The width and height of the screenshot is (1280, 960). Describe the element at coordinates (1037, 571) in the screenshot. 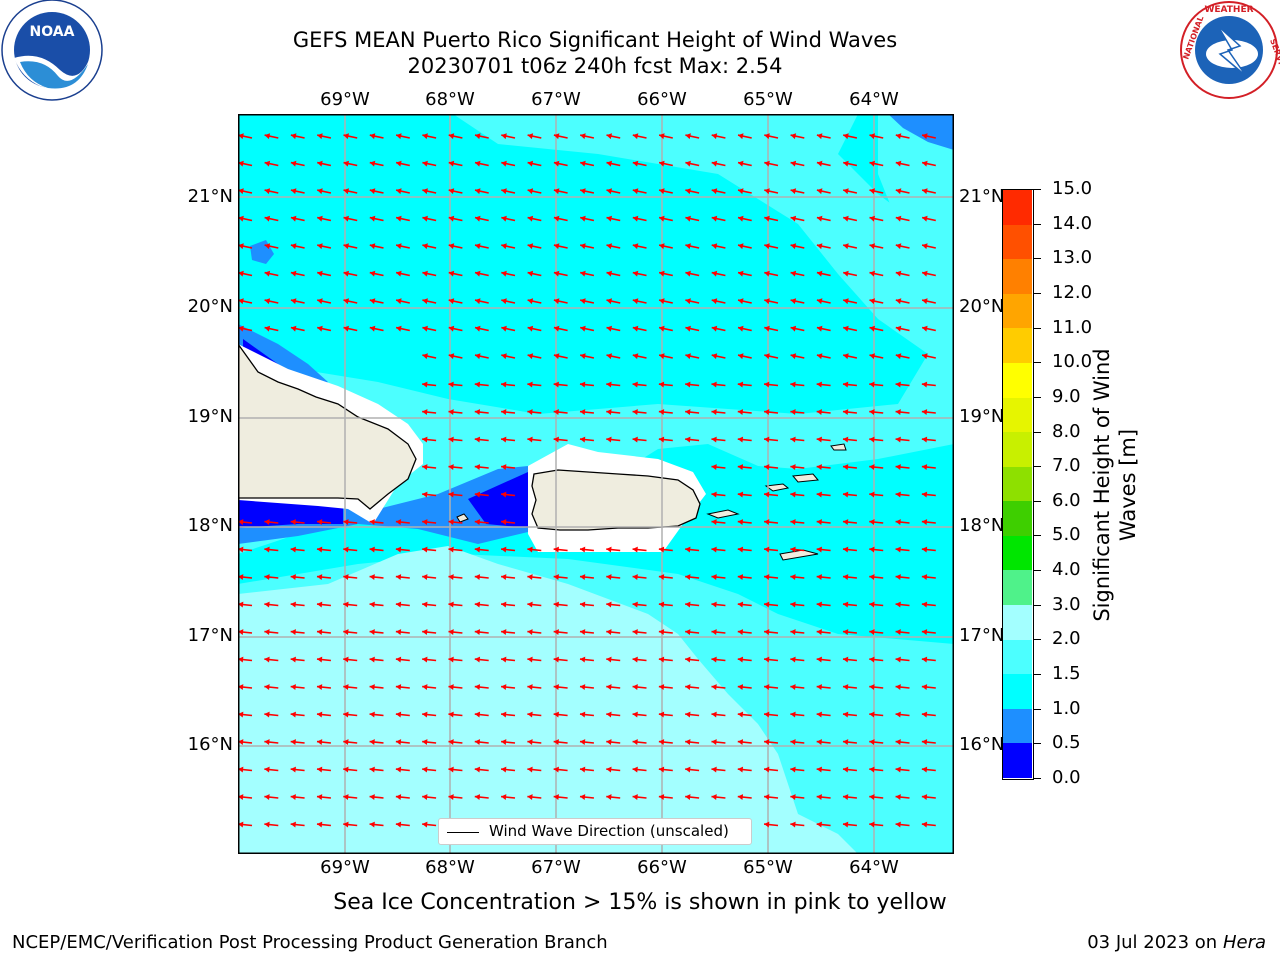

I see `colorbar-tick-mark` at that location.